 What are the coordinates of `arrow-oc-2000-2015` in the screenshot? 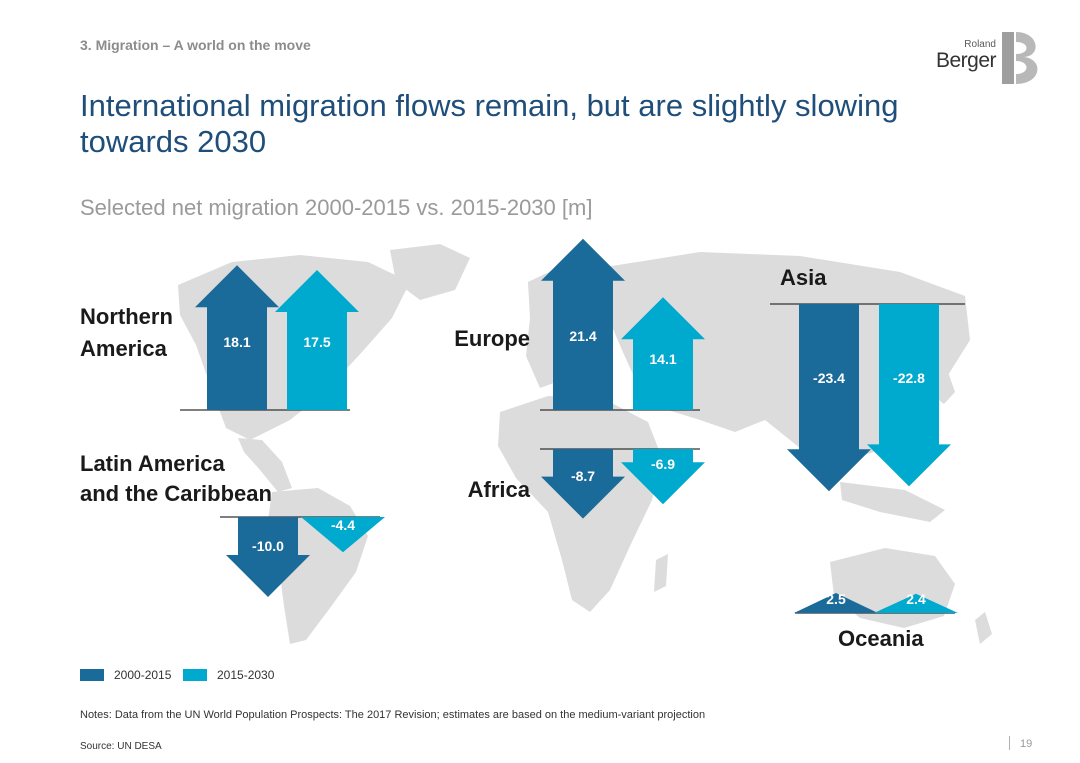 It's located at (836, 603).